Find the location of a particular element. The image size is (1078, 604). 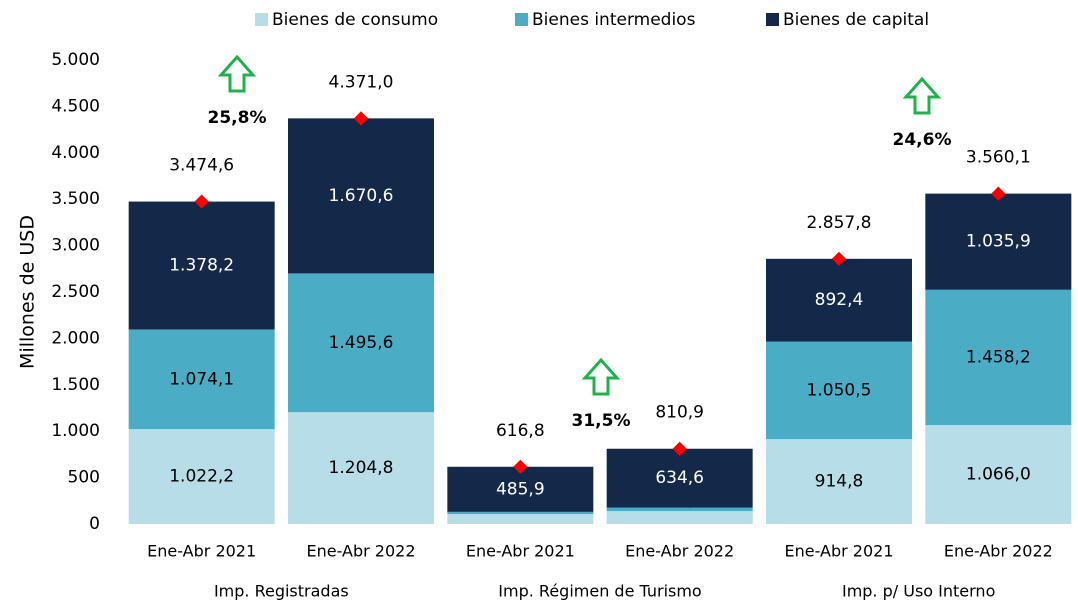

value-label: 1.495,6 is located at coordinates (361, 343).